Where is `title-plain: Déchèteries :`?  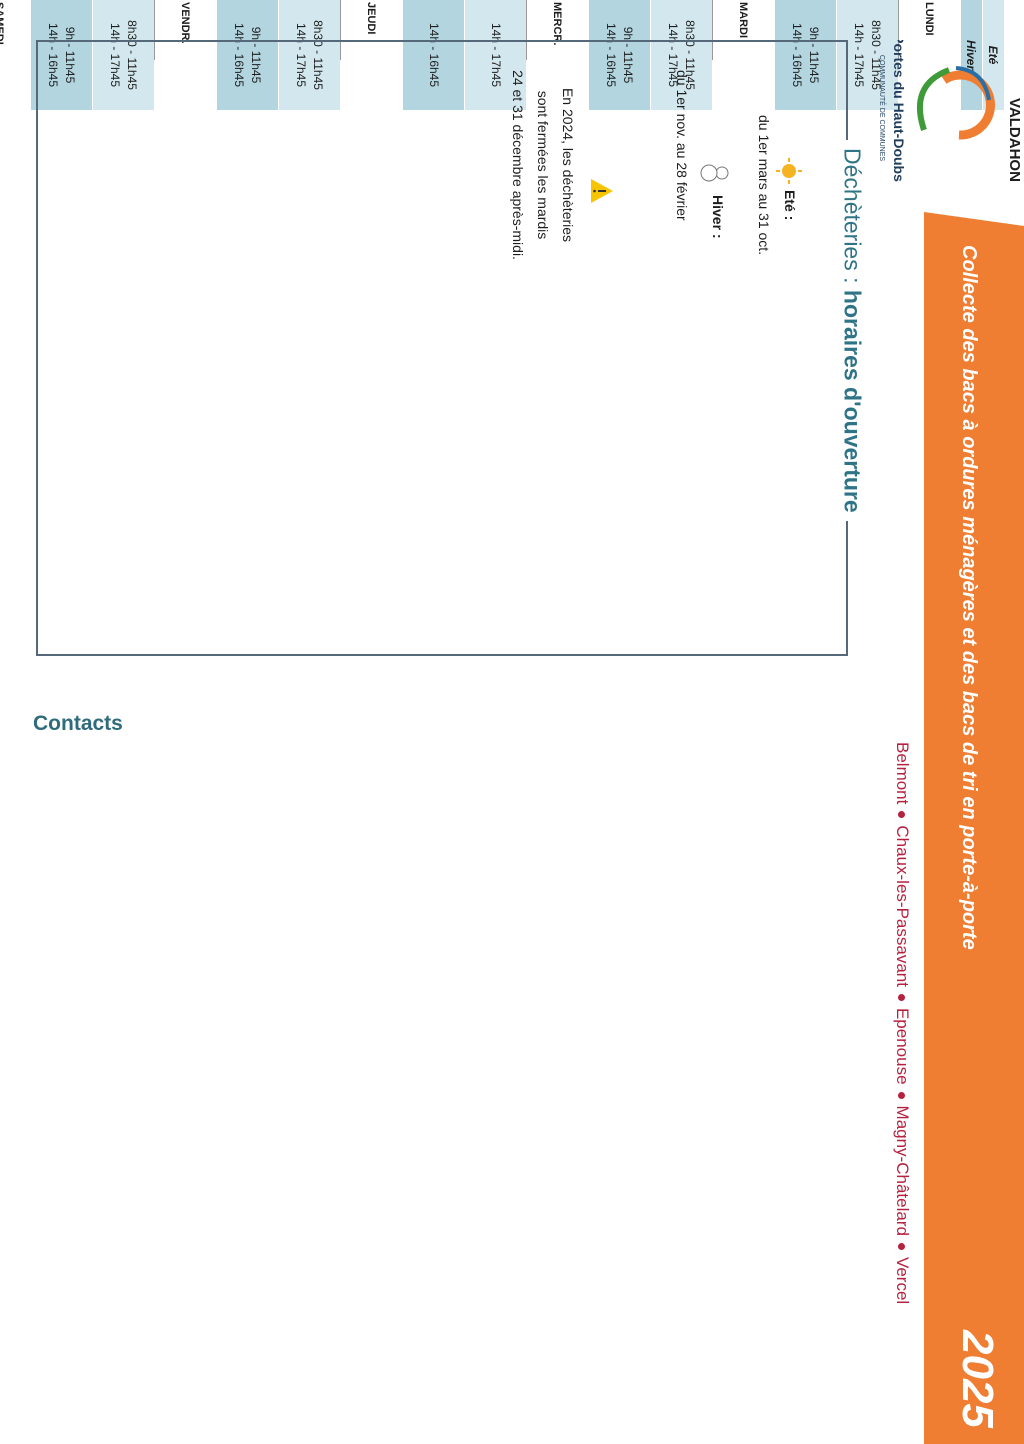
title-plain: Déchèteries : is located at coordinates (852, 216).